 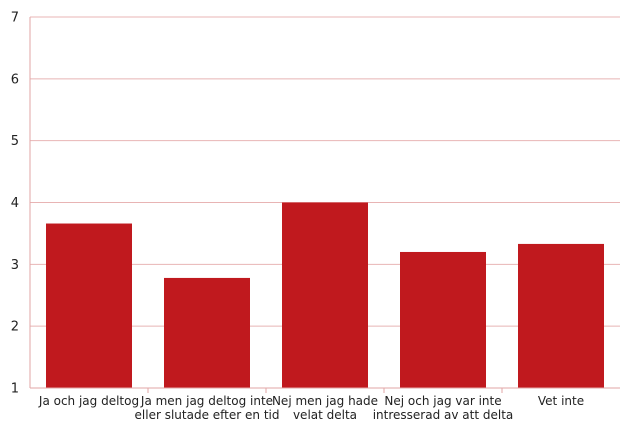 I want to click on y-tick-label: 5, so click(x=15, y=141).